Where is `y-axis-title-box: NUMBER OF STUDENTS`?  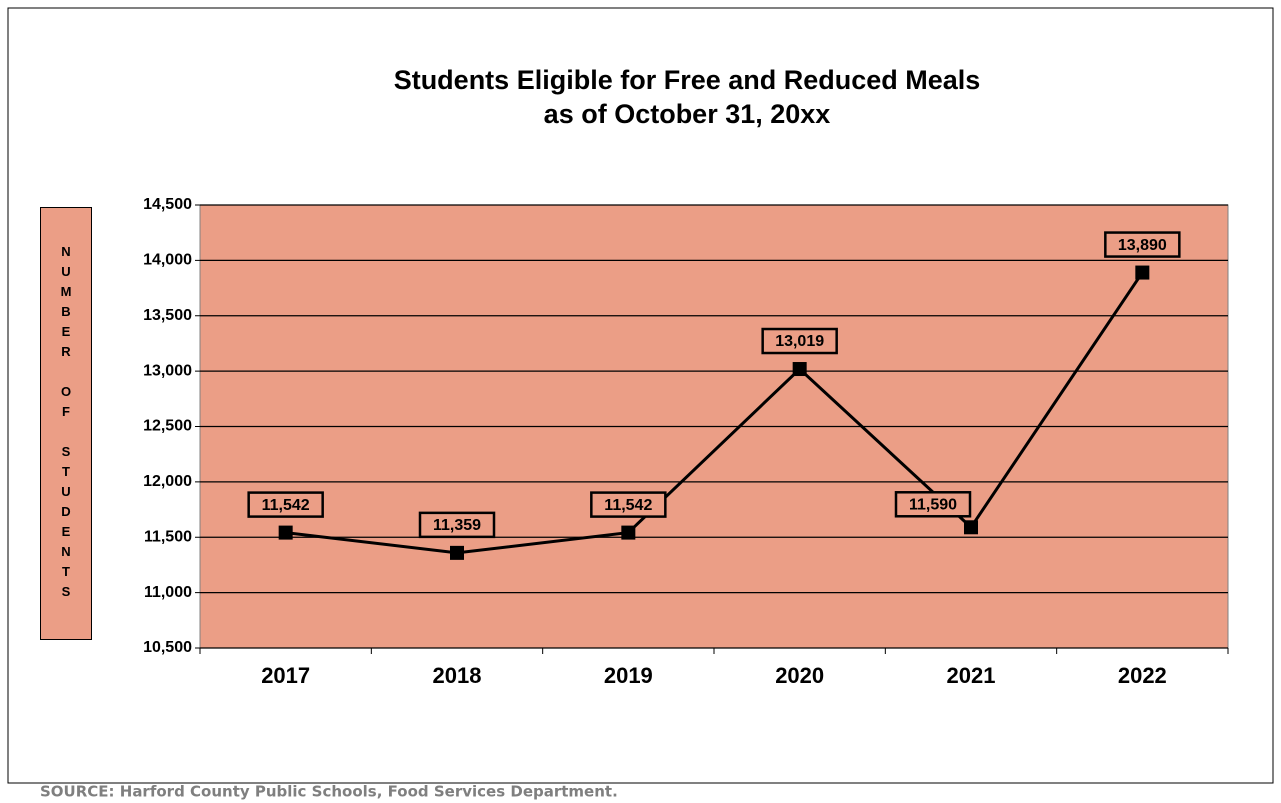 y-axis-title-box: NUMBER OF STUDENTS is located at coordinates (66, 423).